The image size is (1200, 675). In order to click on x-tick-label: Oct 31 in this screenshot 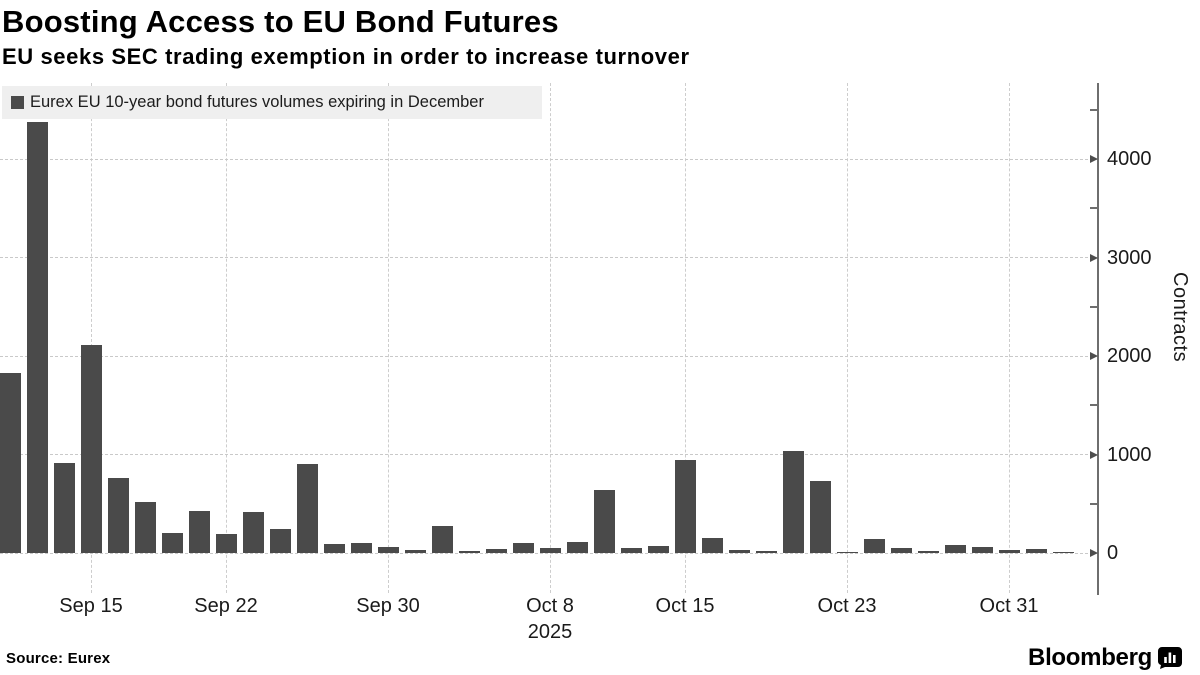, I will do `click(1009, 606)`.